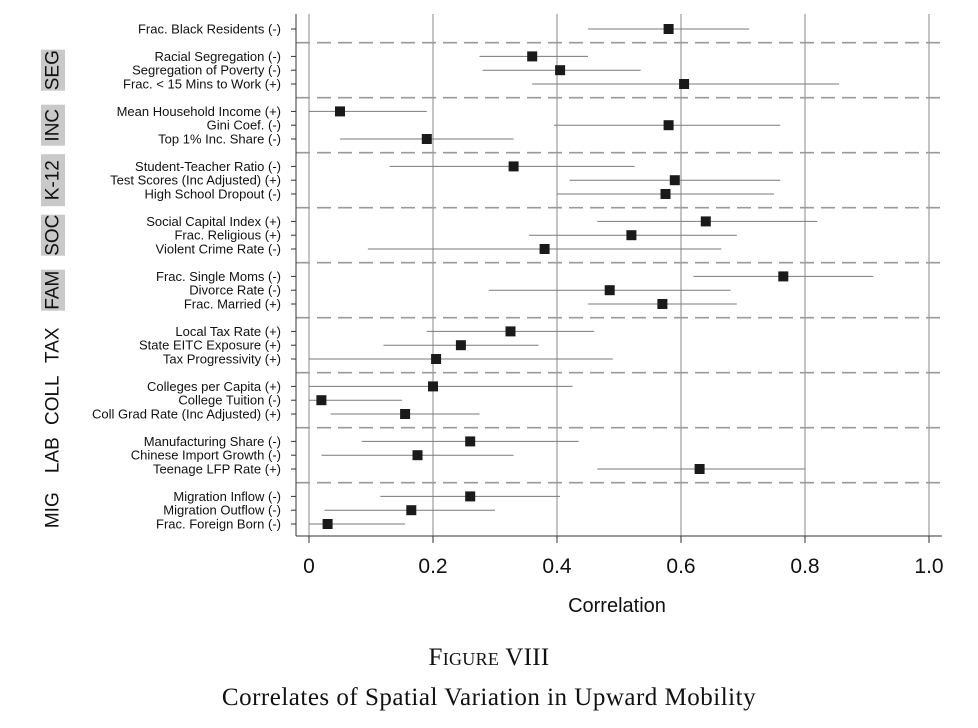  I want to click on row-label: Frac. Religious (+), so click(227, 235).